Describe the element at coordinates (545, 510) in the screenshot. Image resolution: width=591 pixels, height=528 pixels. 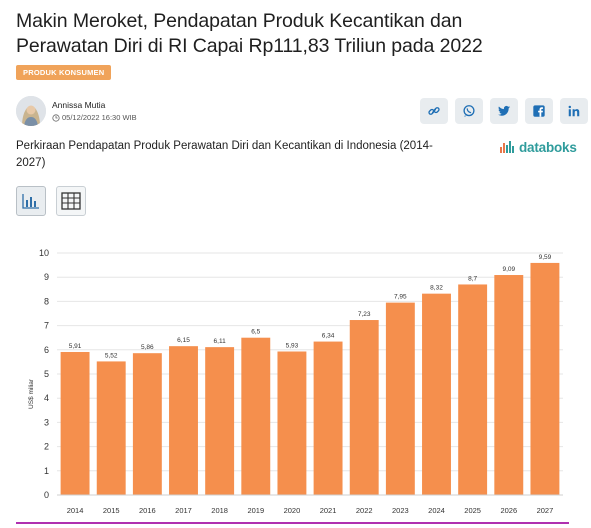
I see `x-tick-label-2027: 2027` at that location.